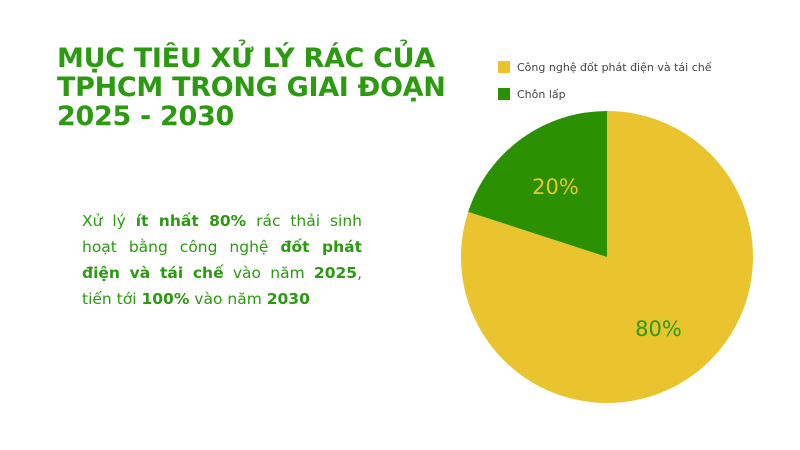 This screenshot has width=800, height=450. Describe the element at coordinates (246, 58) in the screenshot. I see `title-line-1: MỤC TIÊU XỬ LÝ RÁC CỦA` at that location.